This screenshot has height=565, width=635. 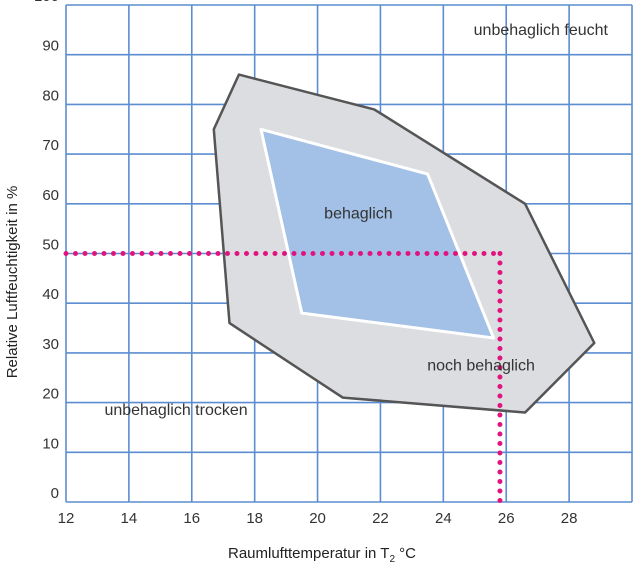 I want to click on zone-label-behaglich: behaglich, so click(x=358, y=214).